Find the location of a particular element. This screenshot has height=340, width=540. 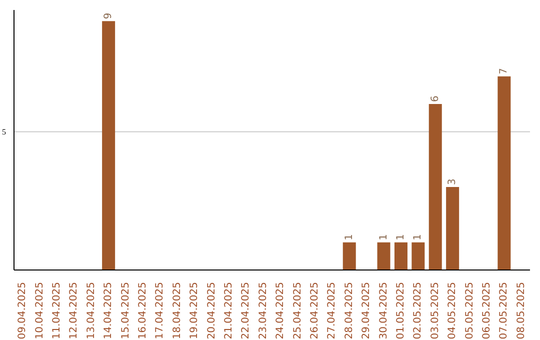

x-tick-label: 13.04.2025 is located at coordinates (91, 311).